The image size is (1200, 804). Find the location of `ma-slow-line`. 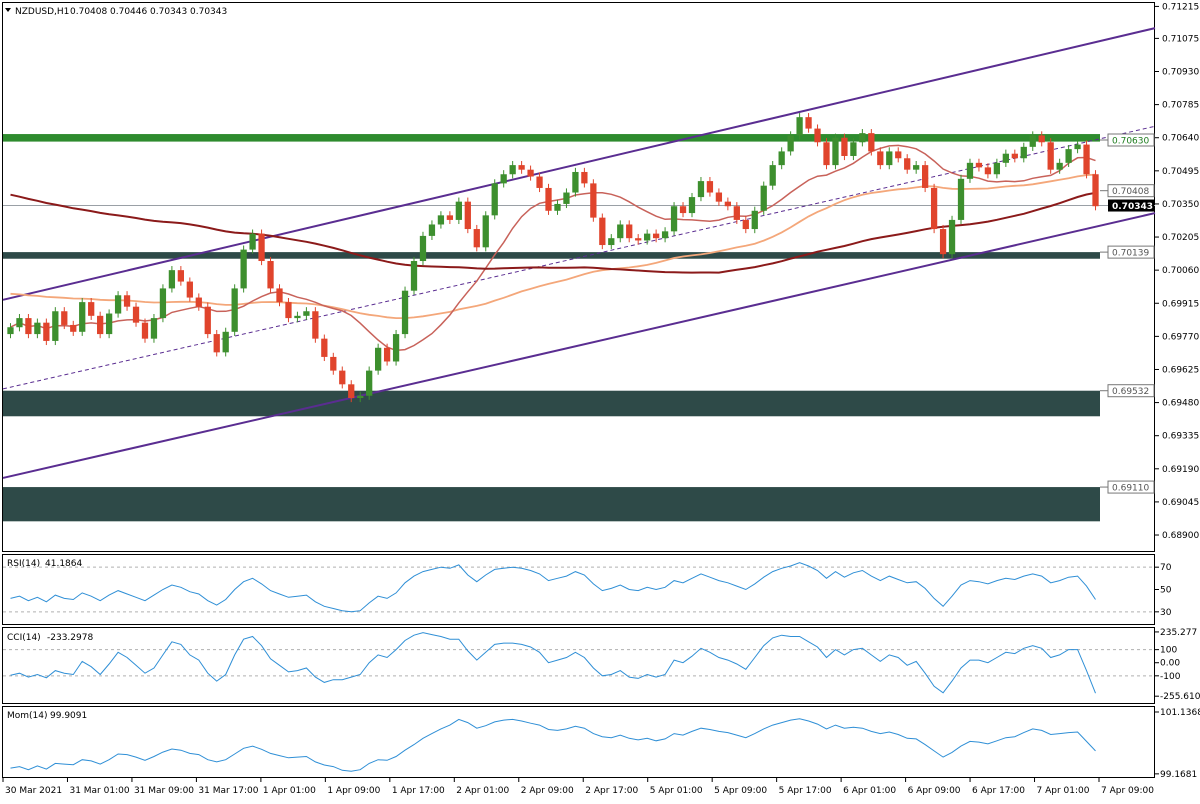

ma-slow-line is located at coordinates (553, 232).